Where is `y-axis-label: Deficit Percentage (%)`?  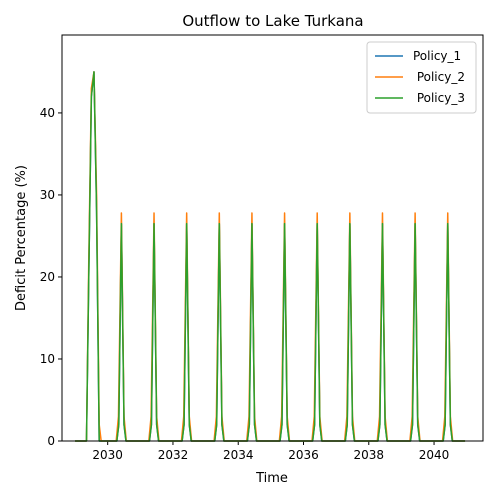
y-axis-label: Deficit Percentage (%) is located at coordinates (21, 238).